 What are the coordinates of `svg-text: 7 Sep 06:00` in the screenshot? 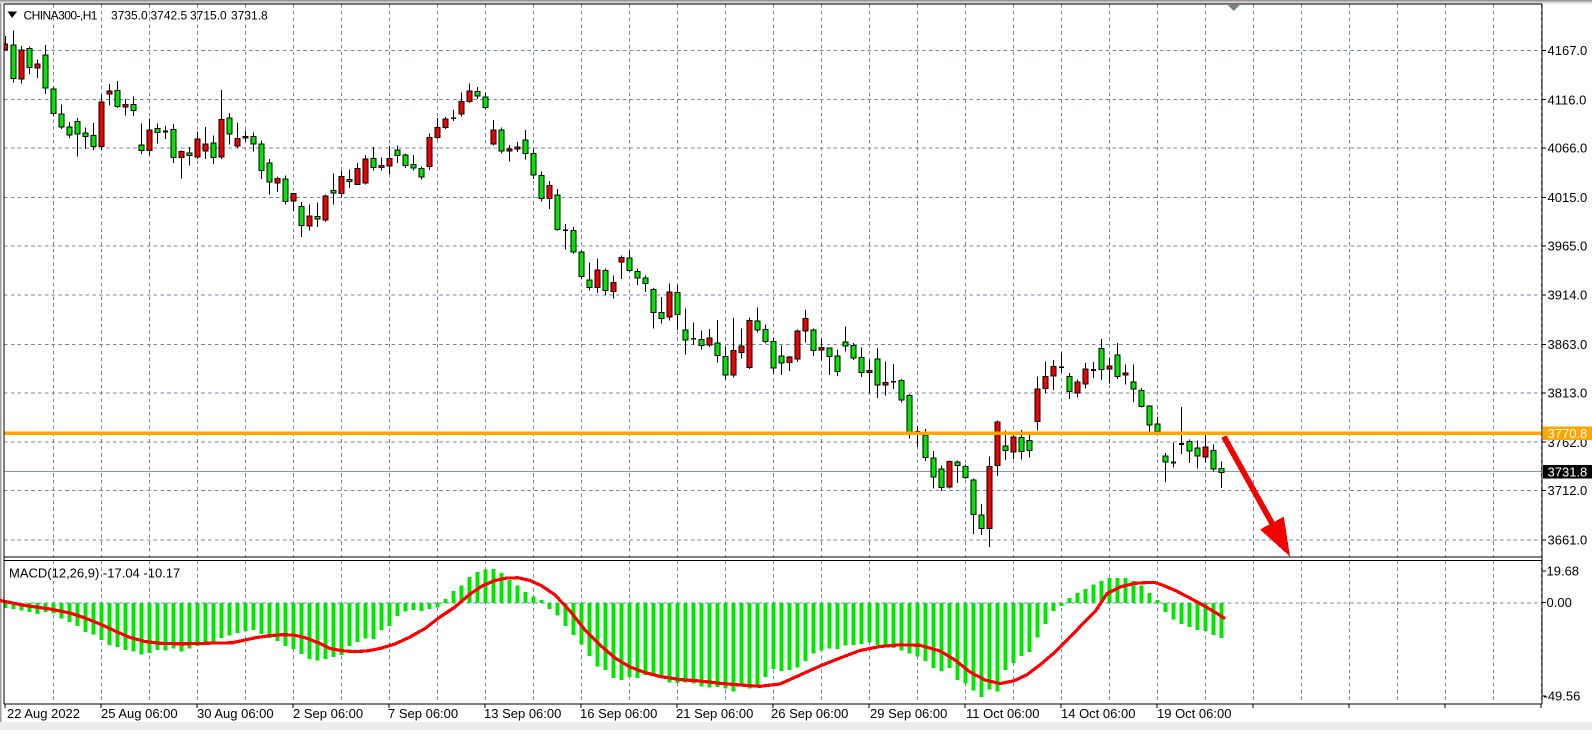 It's located at (423, 713).